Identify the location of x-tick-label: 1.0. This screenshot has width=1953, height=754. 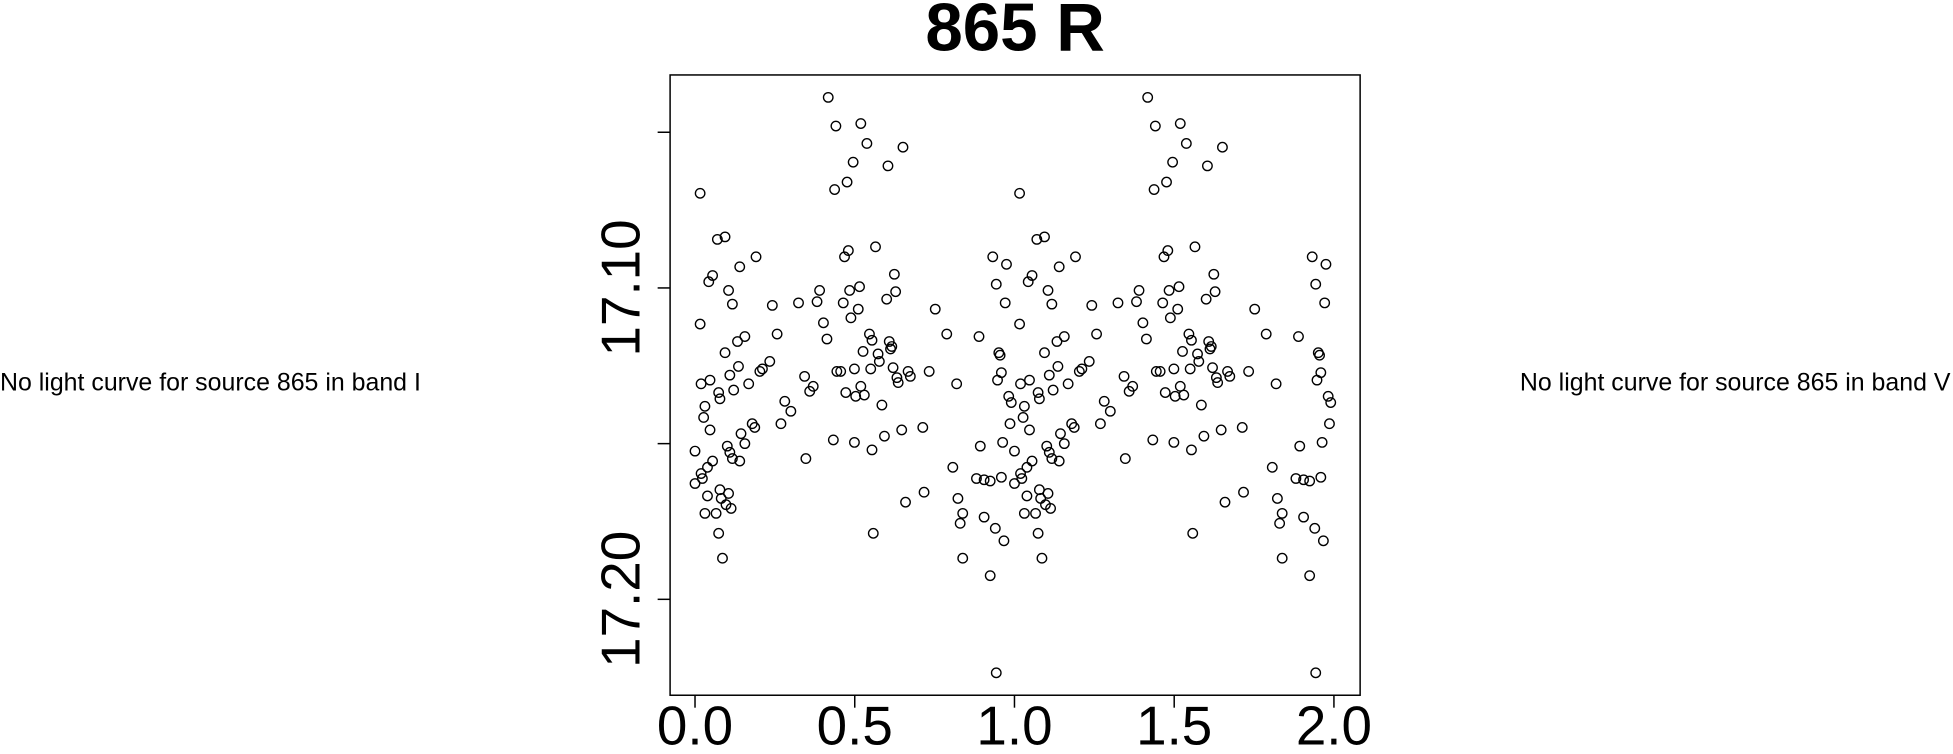
(1014, 724).